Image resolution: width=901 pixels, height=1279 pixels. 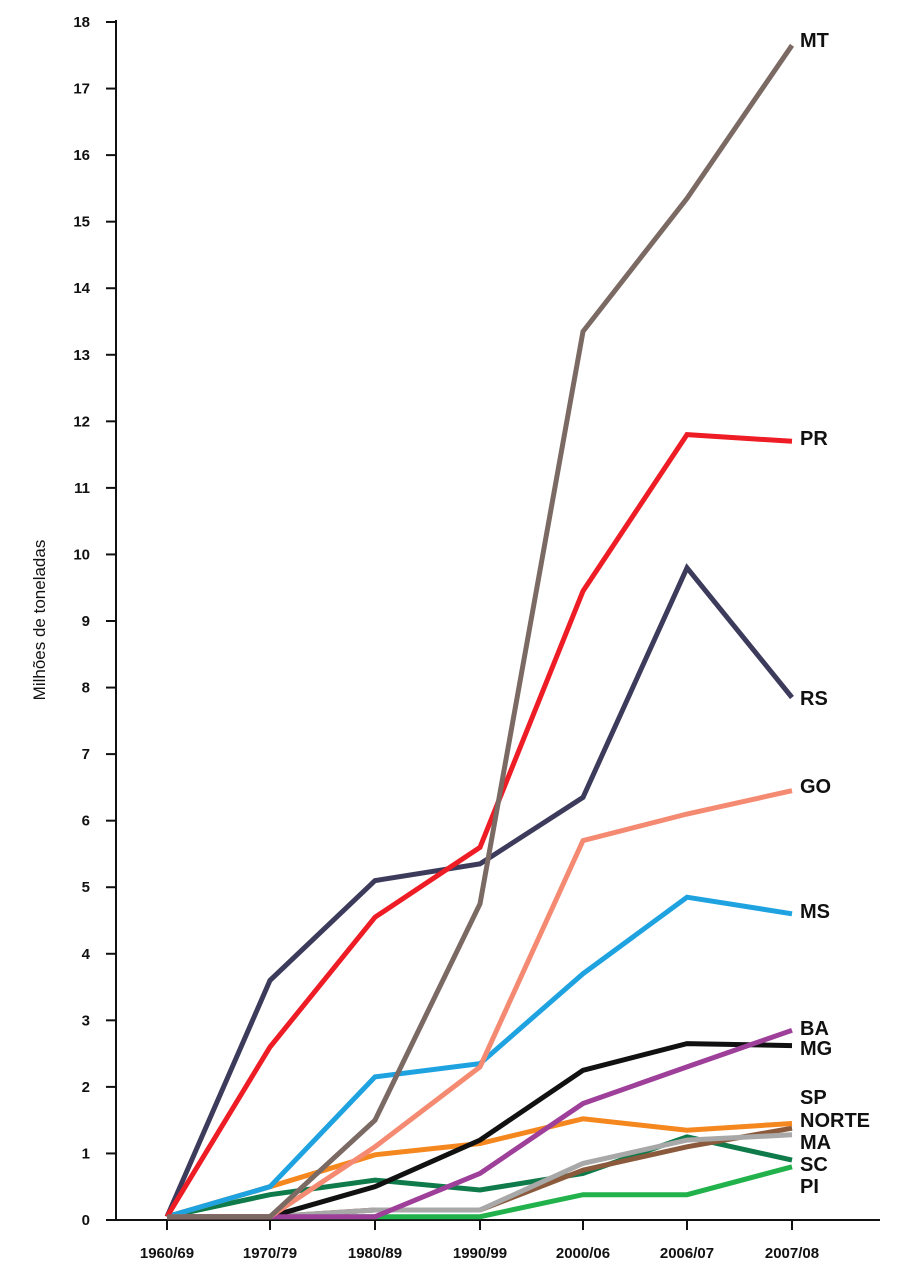 What do you see at coordinates (814, 1029) in the screenshot?
I see `series-label-ba: BA` at bounding box center [814, 1029].